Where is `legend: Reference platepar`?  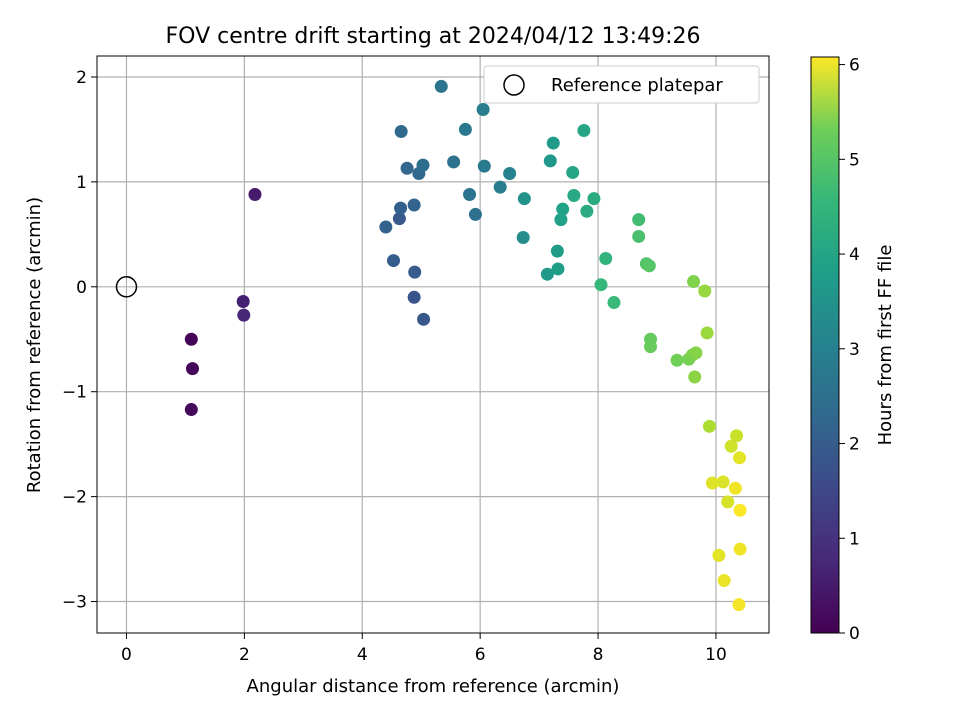
legend: Reference platepar is located at coordinates (621, 84).